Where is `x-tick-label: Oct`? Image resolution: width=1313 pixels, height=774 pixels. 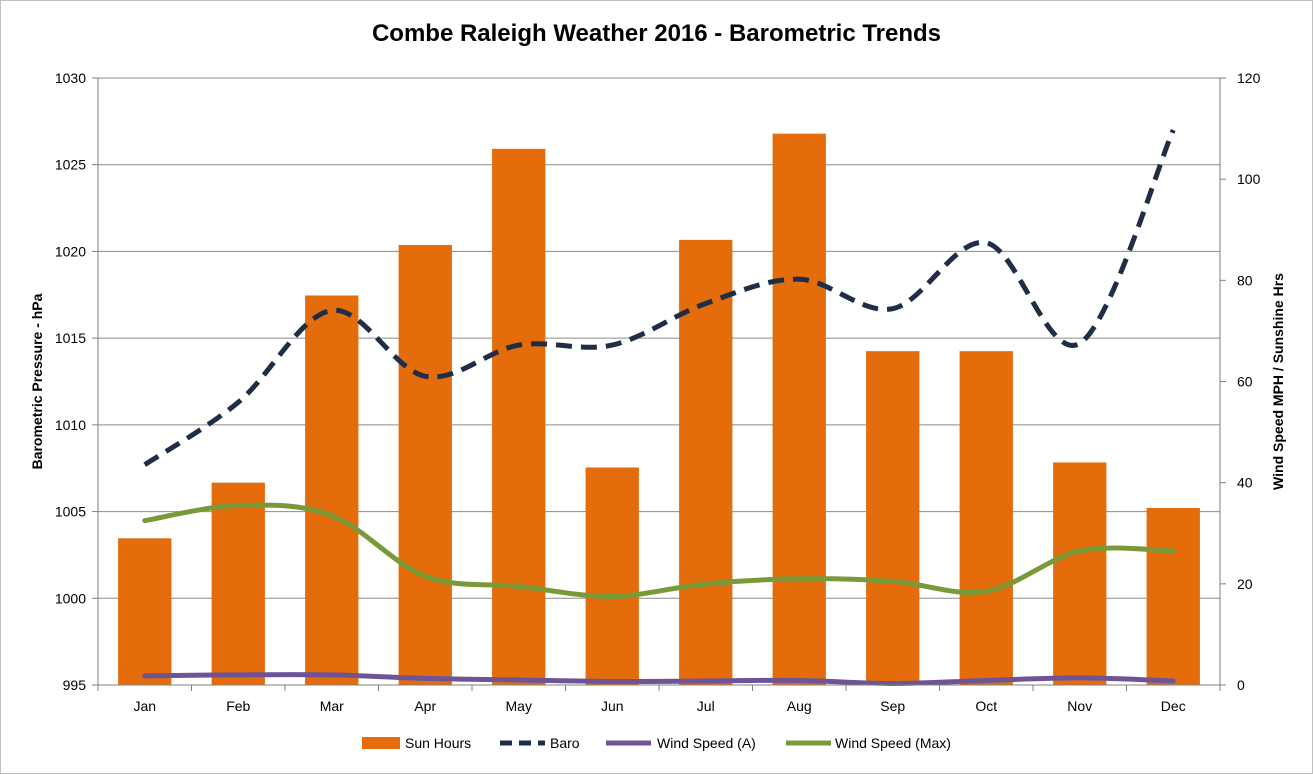
x-tick-label: Oct is located at coordinates (986, 706).